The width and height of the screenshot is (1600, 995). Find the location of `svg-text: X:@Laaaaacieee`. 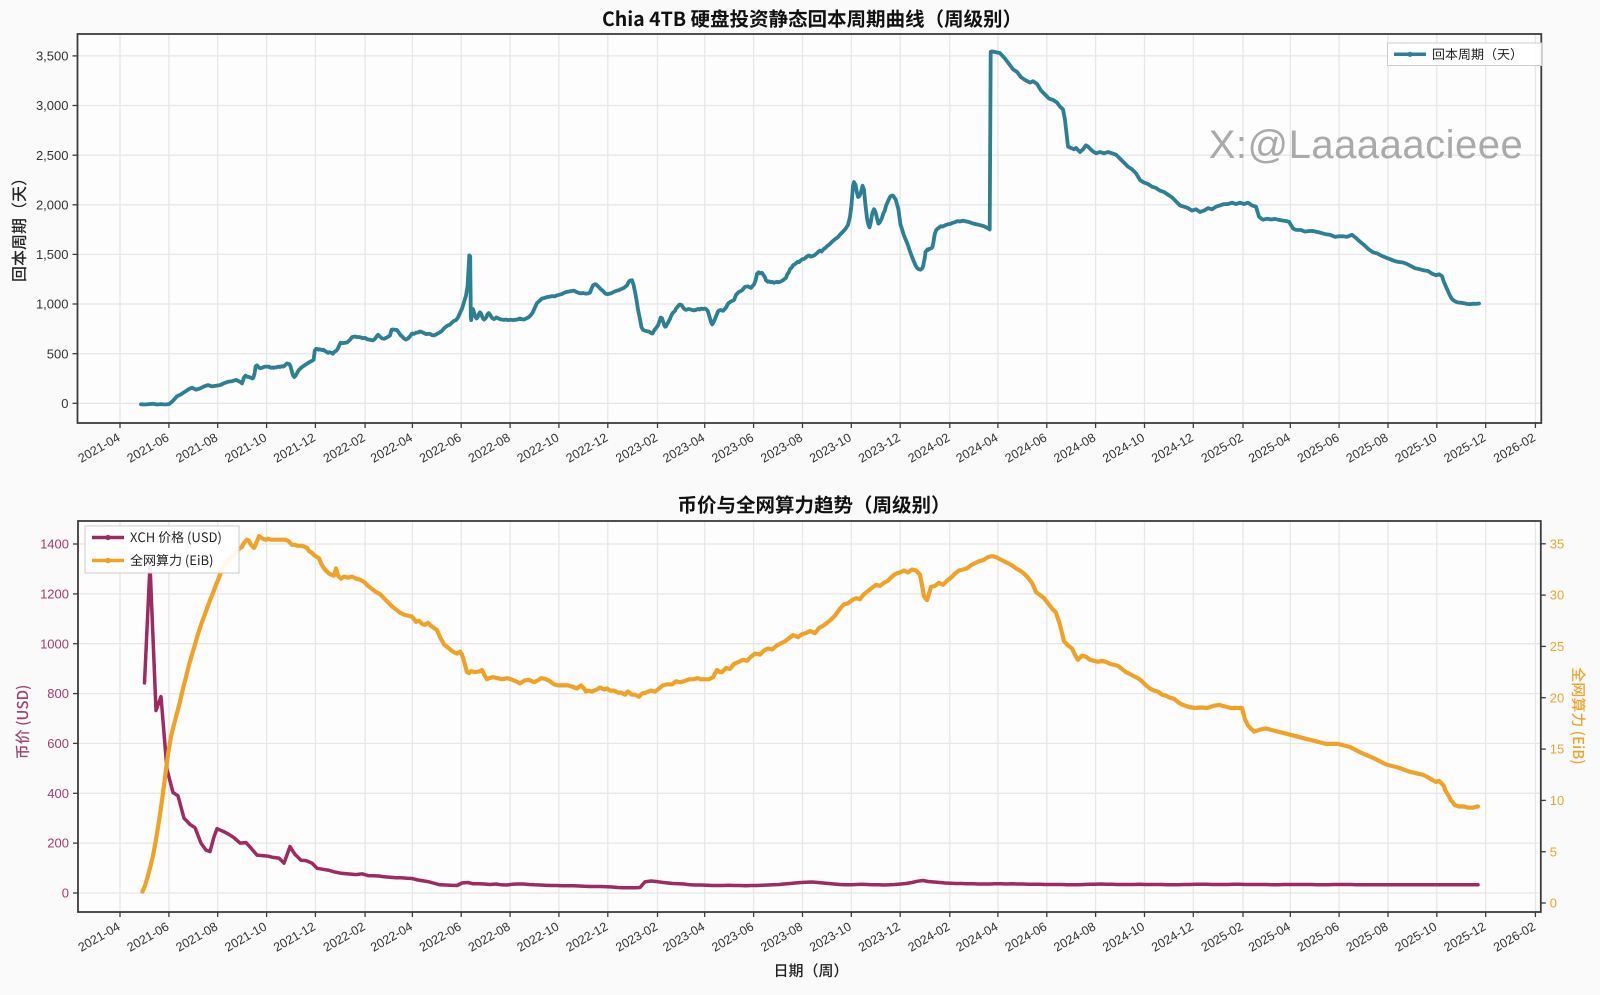

svg-text: X:@Laaaaacieee is located at coordinates (1366, 145).